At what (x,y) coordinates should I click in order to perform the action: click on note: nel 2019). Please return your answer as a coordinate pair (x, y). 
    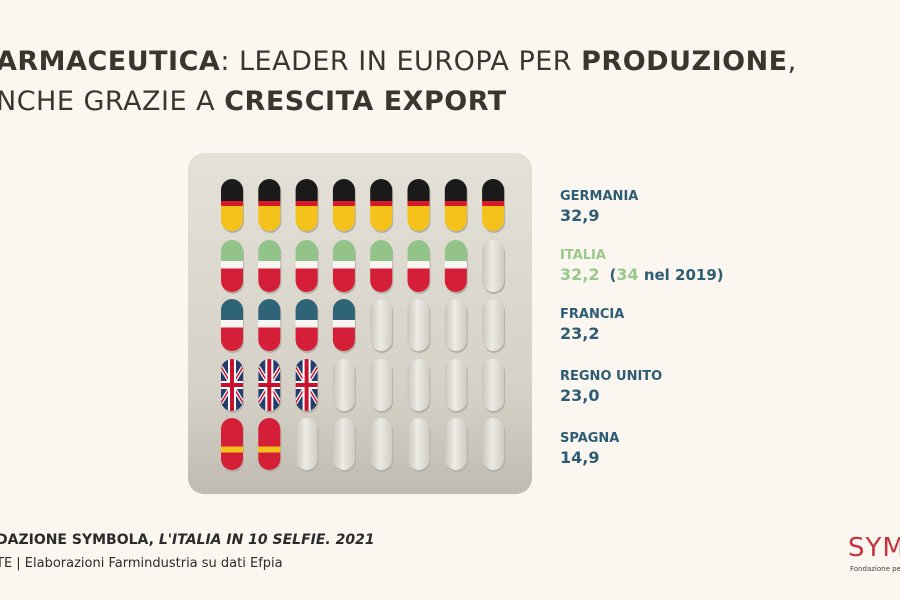
    Looking at the image, I should click on (681, 275).